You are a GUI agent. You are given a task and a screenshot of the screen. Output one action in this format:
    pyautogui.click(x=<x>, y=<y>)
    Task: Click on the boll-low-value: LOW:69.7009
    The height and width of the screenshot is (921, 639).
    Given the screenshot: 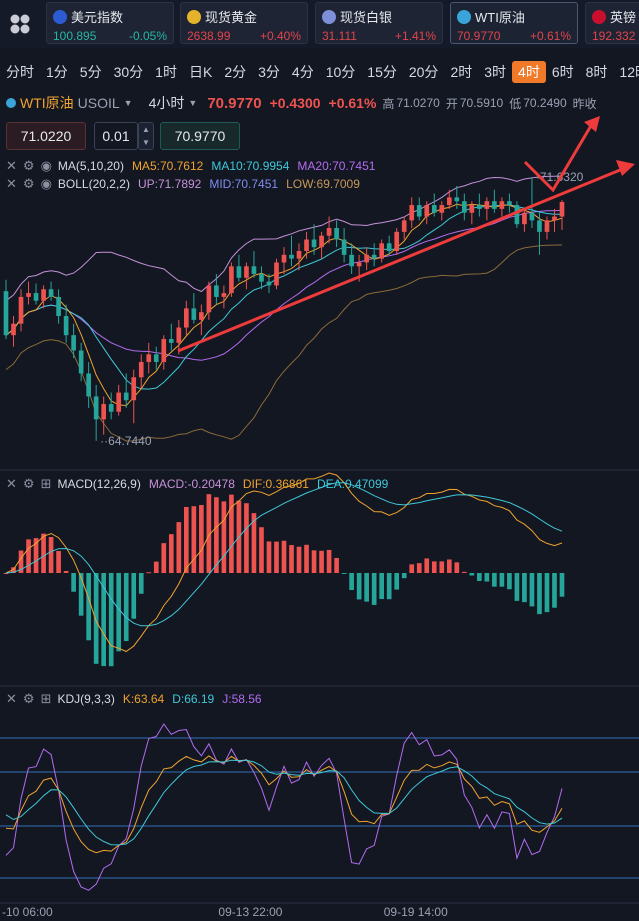 What is the action you would take?
    pyautogui.click(x=323, y=184)
    